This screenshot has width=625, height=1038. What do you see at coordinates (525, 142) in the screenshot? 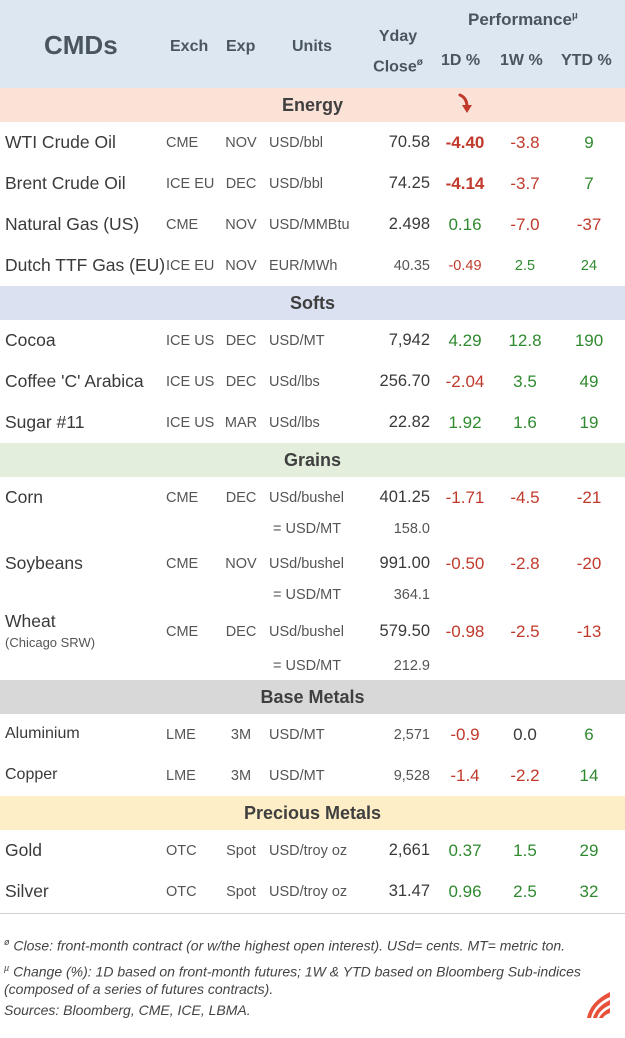
I see `row-1w: -3.8` at bounding box center [525, 142].